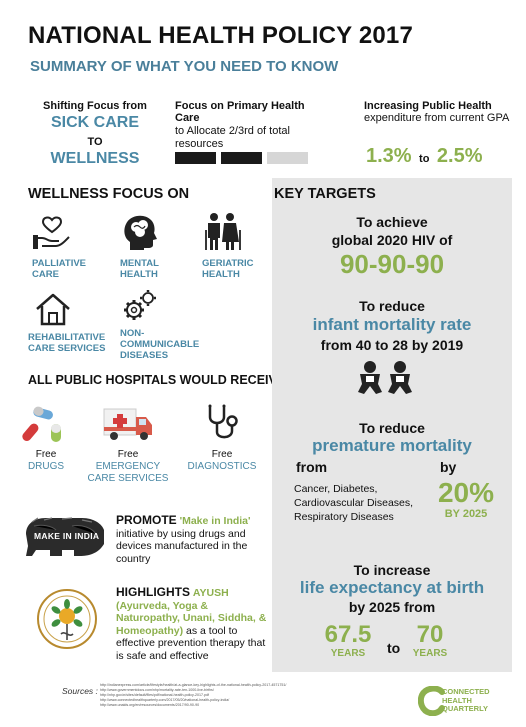 This screenshot has width=526, height=727. What do you see at coordinates (127, 424) in the screenshot?
I see `ambulance-icon` at bounding box center [127, 424].